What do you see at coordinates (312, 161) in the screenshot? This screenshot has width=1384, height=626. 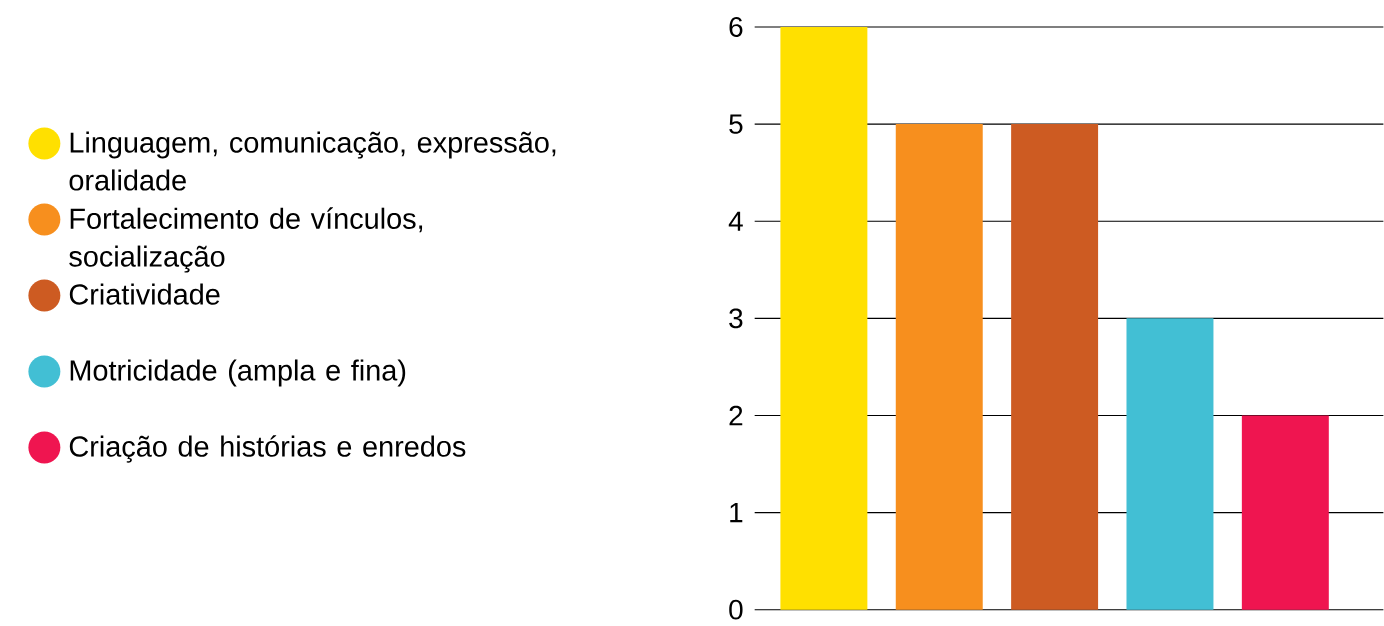 I see `legend-label: Linguagem, comunicação, expressão, oralidade` at bounding box center [312, 161].